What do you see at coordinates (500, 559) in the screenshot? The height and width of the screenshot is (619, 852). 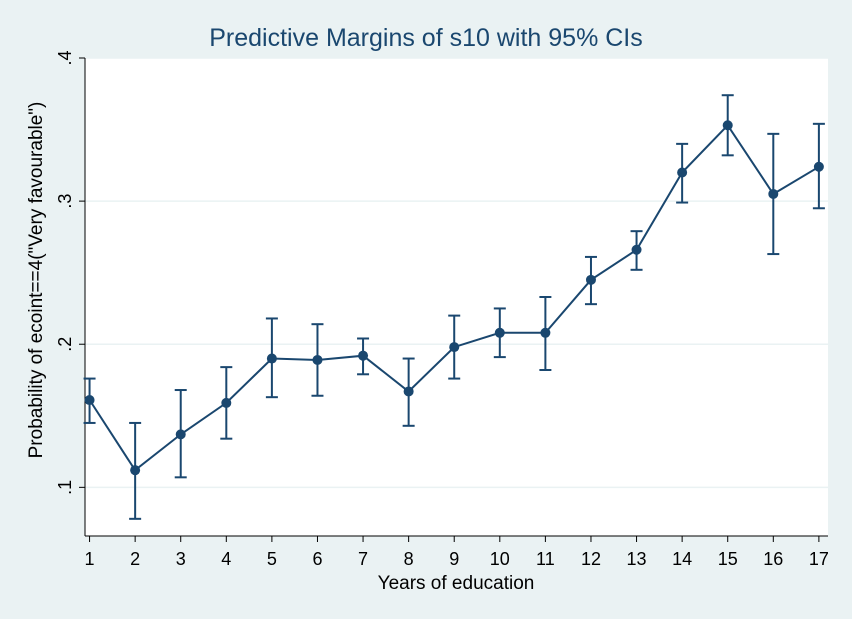 I see `x-tick-label: 10` at bounding box center [500, 559].